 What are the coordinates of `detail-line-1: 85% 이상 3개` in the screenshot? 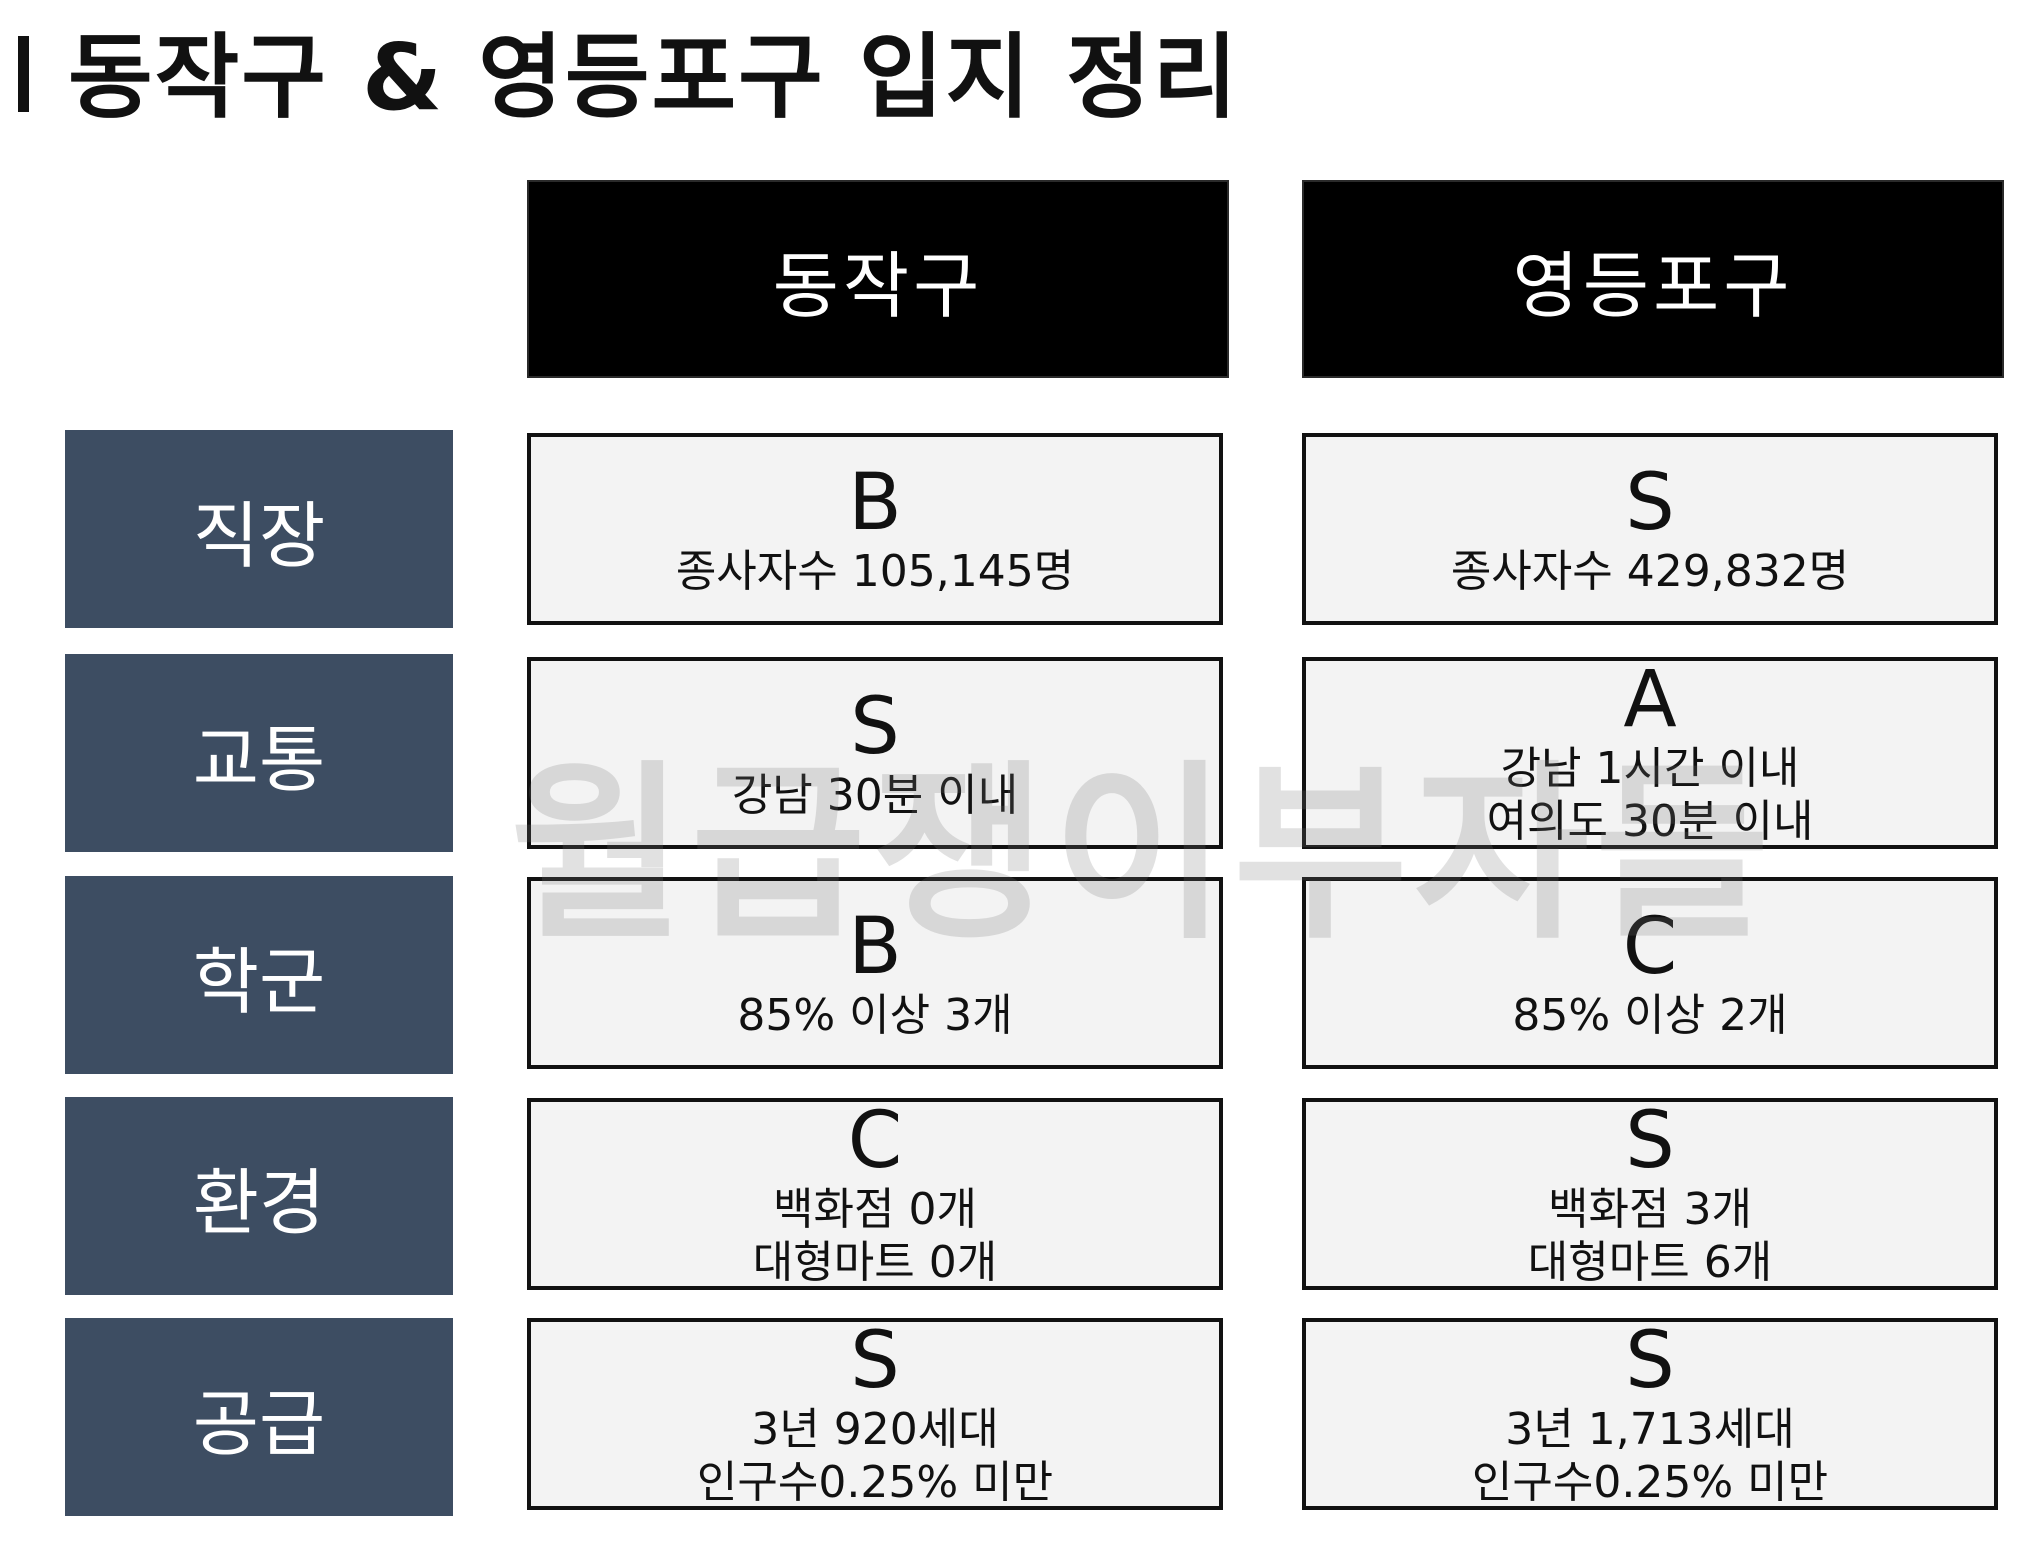 It's located at (875, 1015).